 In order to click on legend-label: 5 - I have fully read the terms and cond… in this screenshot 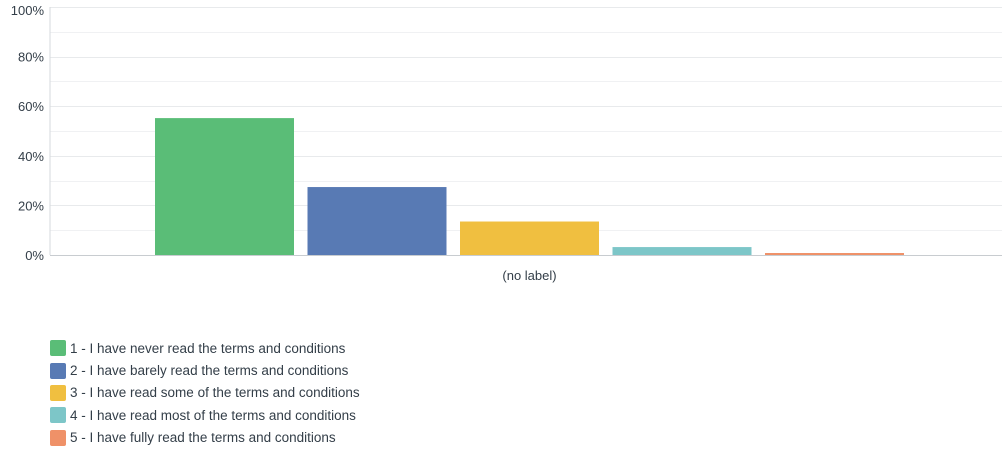, I will do `click(203, 438)`.